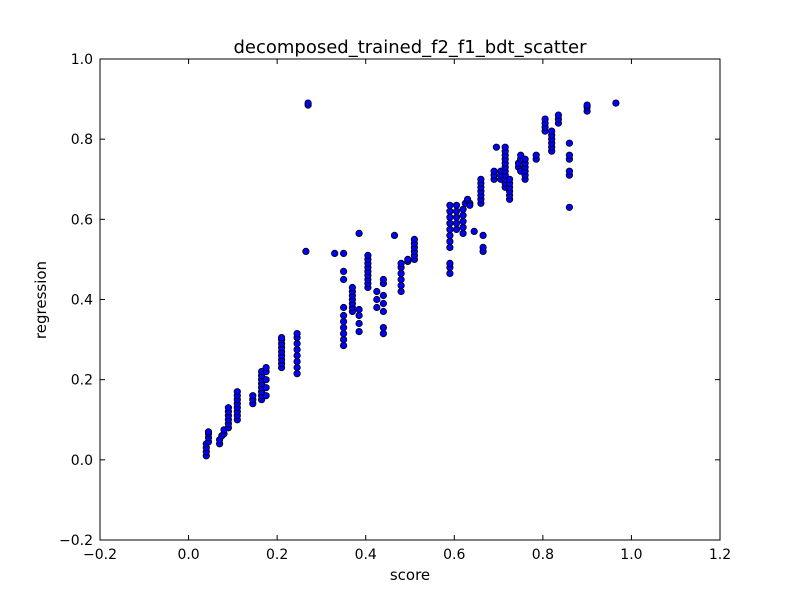 The width and height of the screenshot is (800, 600). I want to click on y-tick-label: 0.0, so click(82, 461).